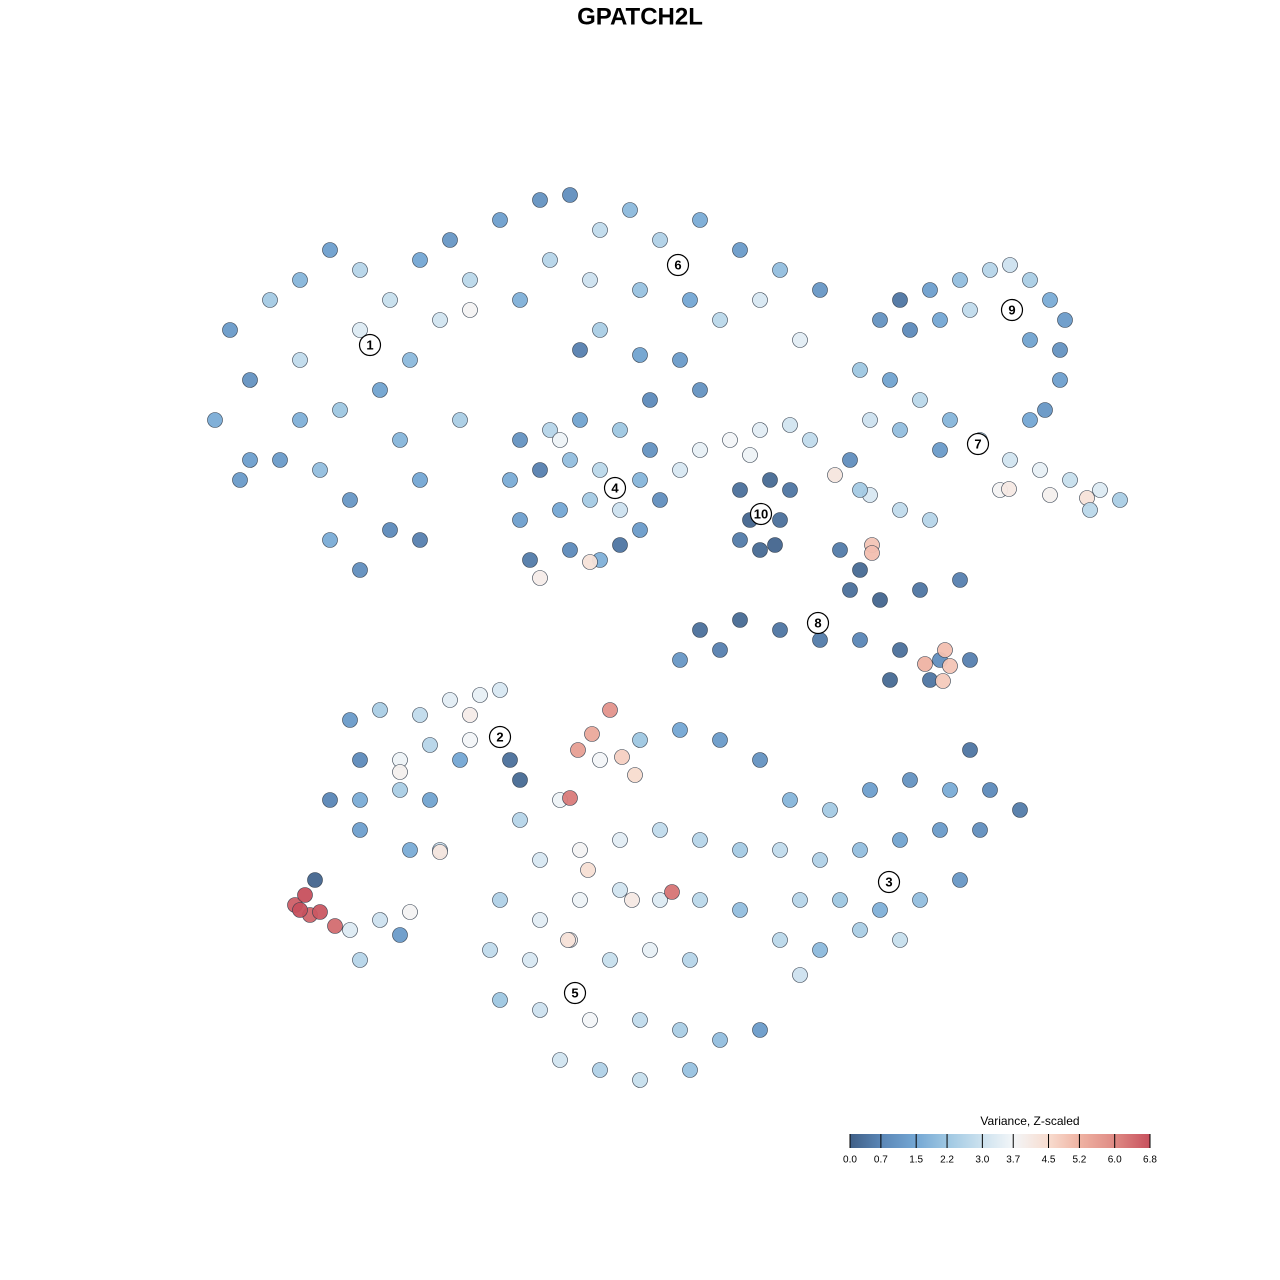 This screenshot has width=1280, height=1280. What do you see at coordinates (850, 1160) in the screenshot?
I see `colorbar-tick-label: 0.0` at bounding box center [850, 1160].